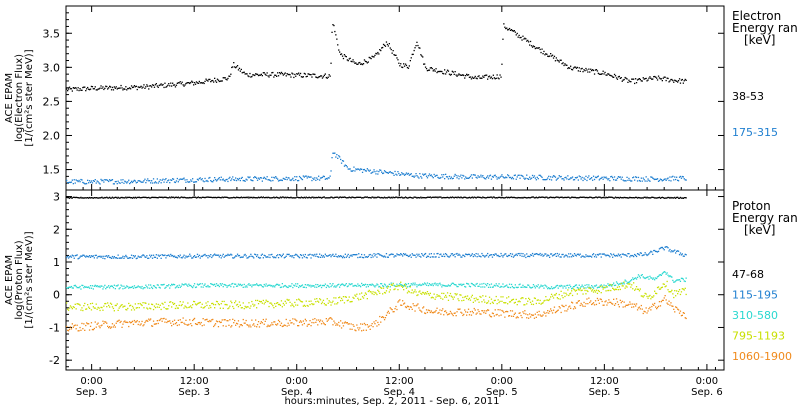 The height and width of the screenshot is (414, 800). Describe the element at coordinates (52, 33) in the screenshot. I see `y-tick-label: 3.5` at that location.